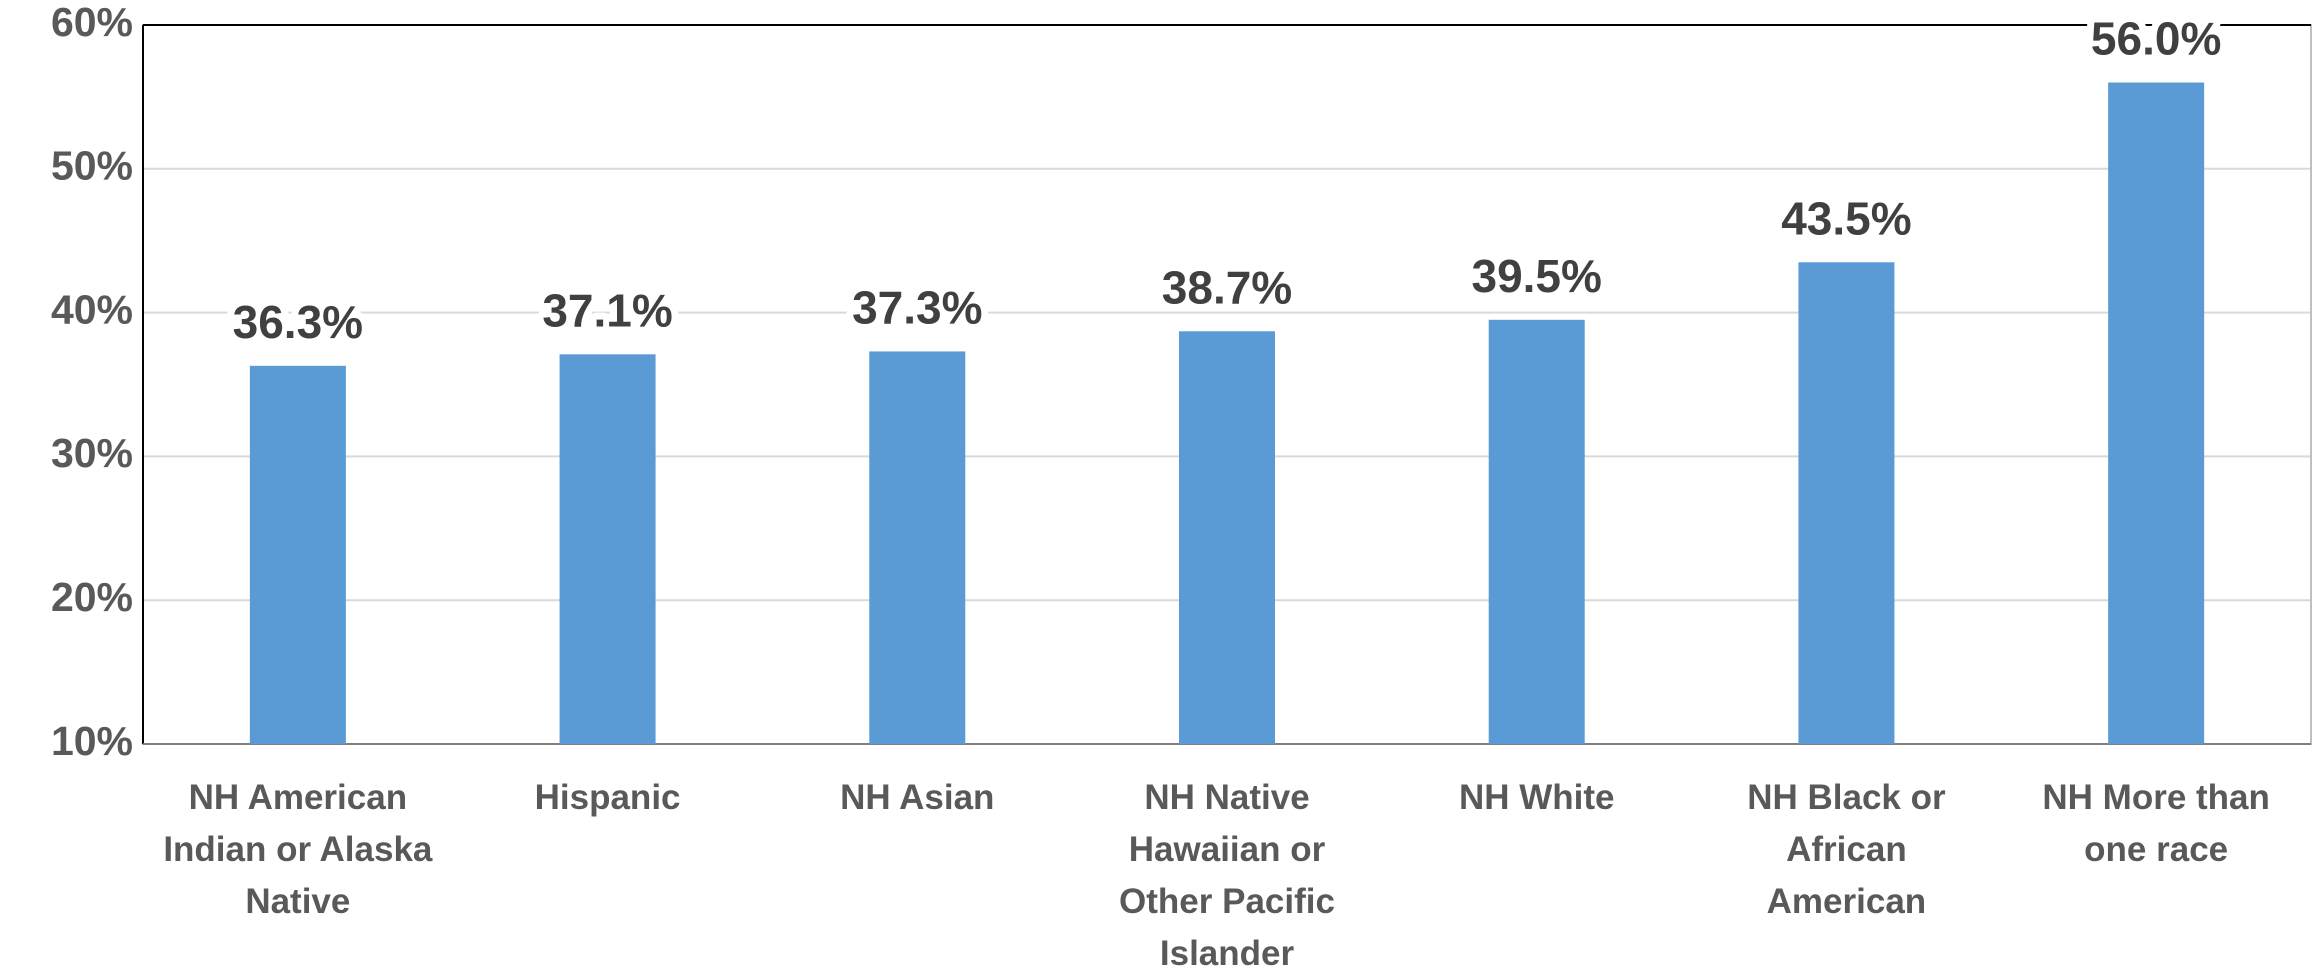 This screenshot has height=972, width=2320. What do you see at coordinates (92, 166) in the screenshot?
I see `y-tick-label: 50%` at bounding box center [92, 166].